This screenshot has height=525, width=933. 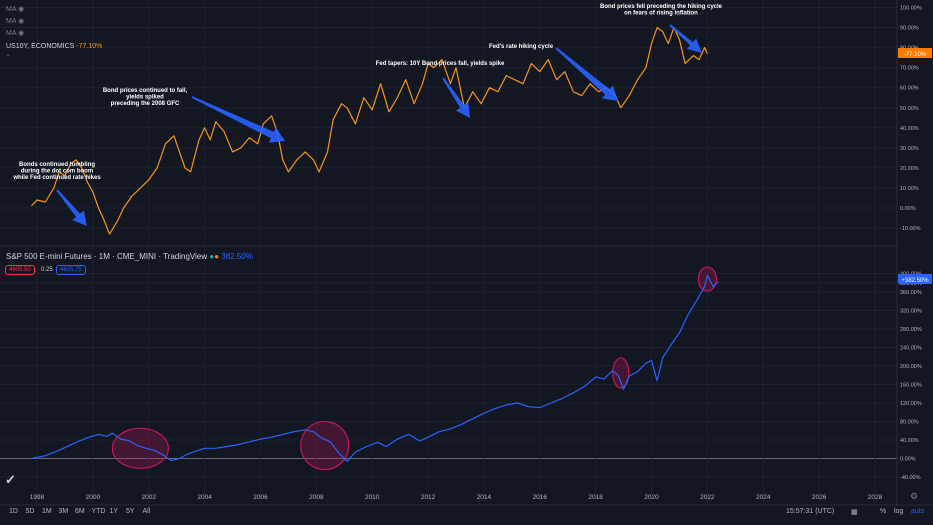 I want to click on scale-auto: auto, so click(x=918, y=511).